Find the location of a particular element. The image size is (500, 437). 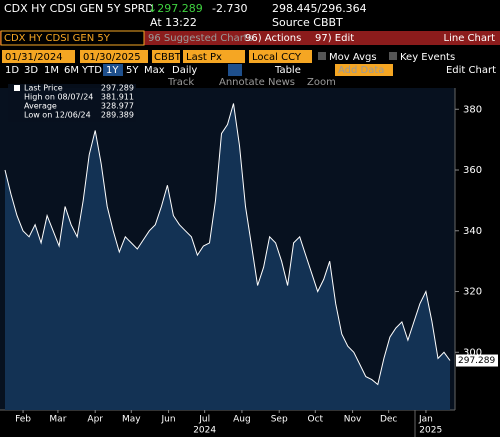

period: 6M is located at coordinates (71, 70).